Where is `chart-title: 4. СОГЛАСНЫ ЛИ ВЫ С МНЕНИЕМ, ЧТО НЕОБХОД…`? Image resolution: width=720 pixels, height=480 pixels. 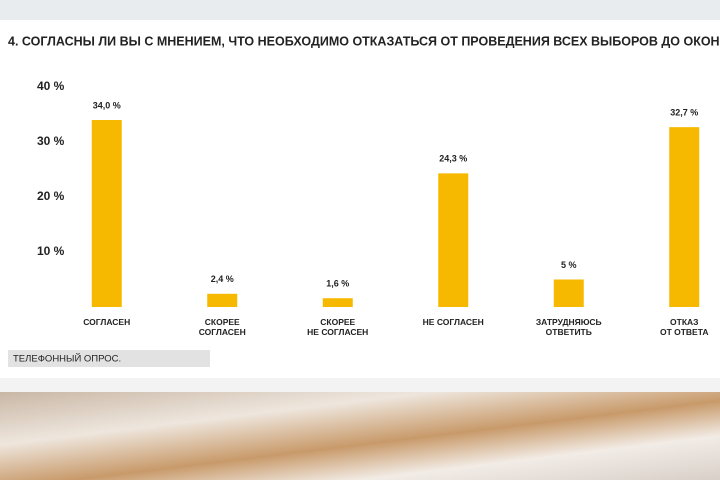
chart-title: 4. СОГЛАСНЫ ЛИ ВЫ С МНЕНИЕМ, ЧТО НЕОБХОД… is located at coordinates (364, 41).